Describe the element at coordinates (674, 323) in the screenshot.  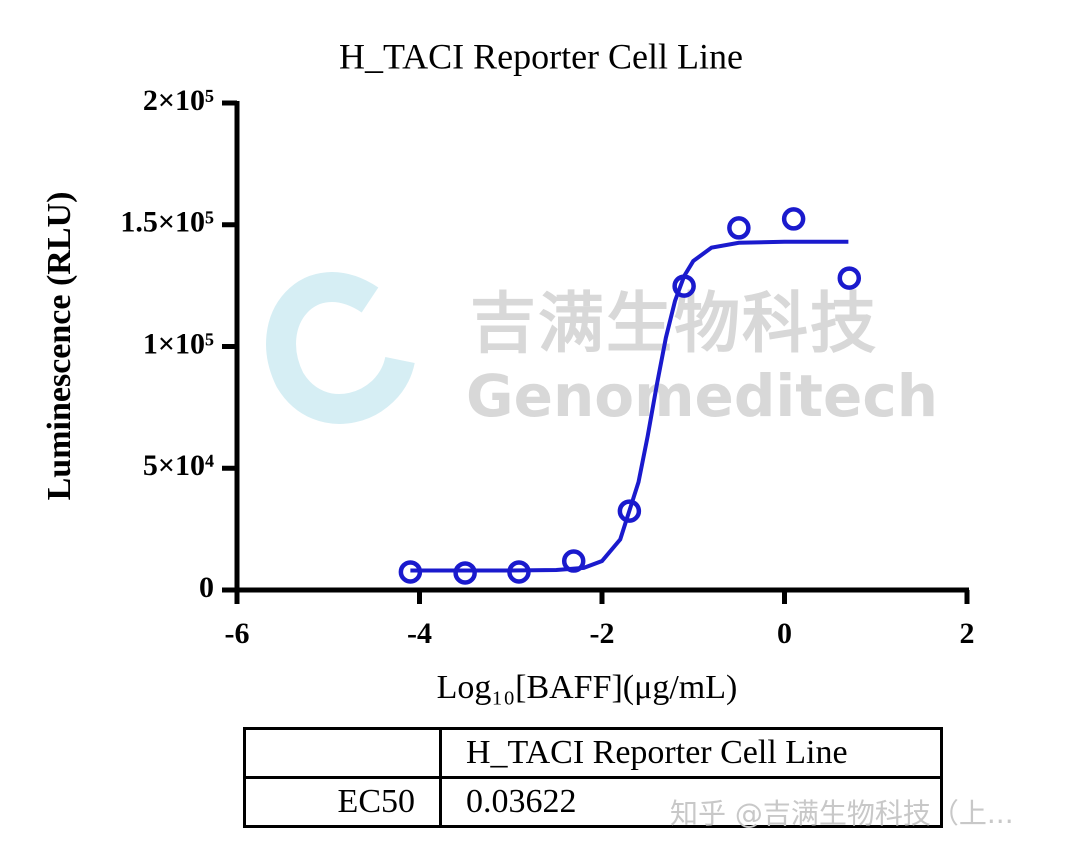
I see `watermark-cn: 吉满生物科技` at that location.